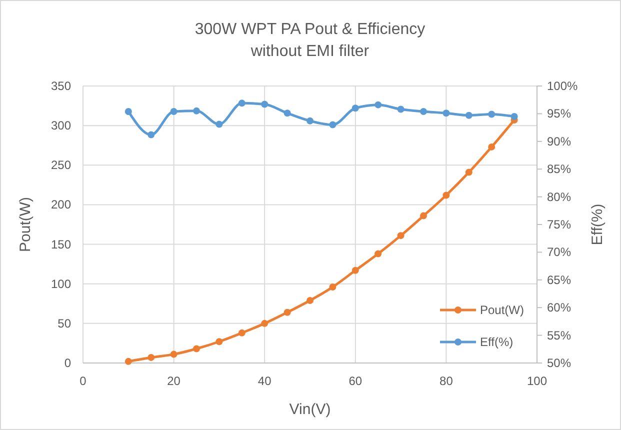 This screenshot has width=621, height=430. What do you see at coordinates (597, 225) in the screenshot?
I see `y2-axis-title: Eff(%)` at bounding box center [597, 225].